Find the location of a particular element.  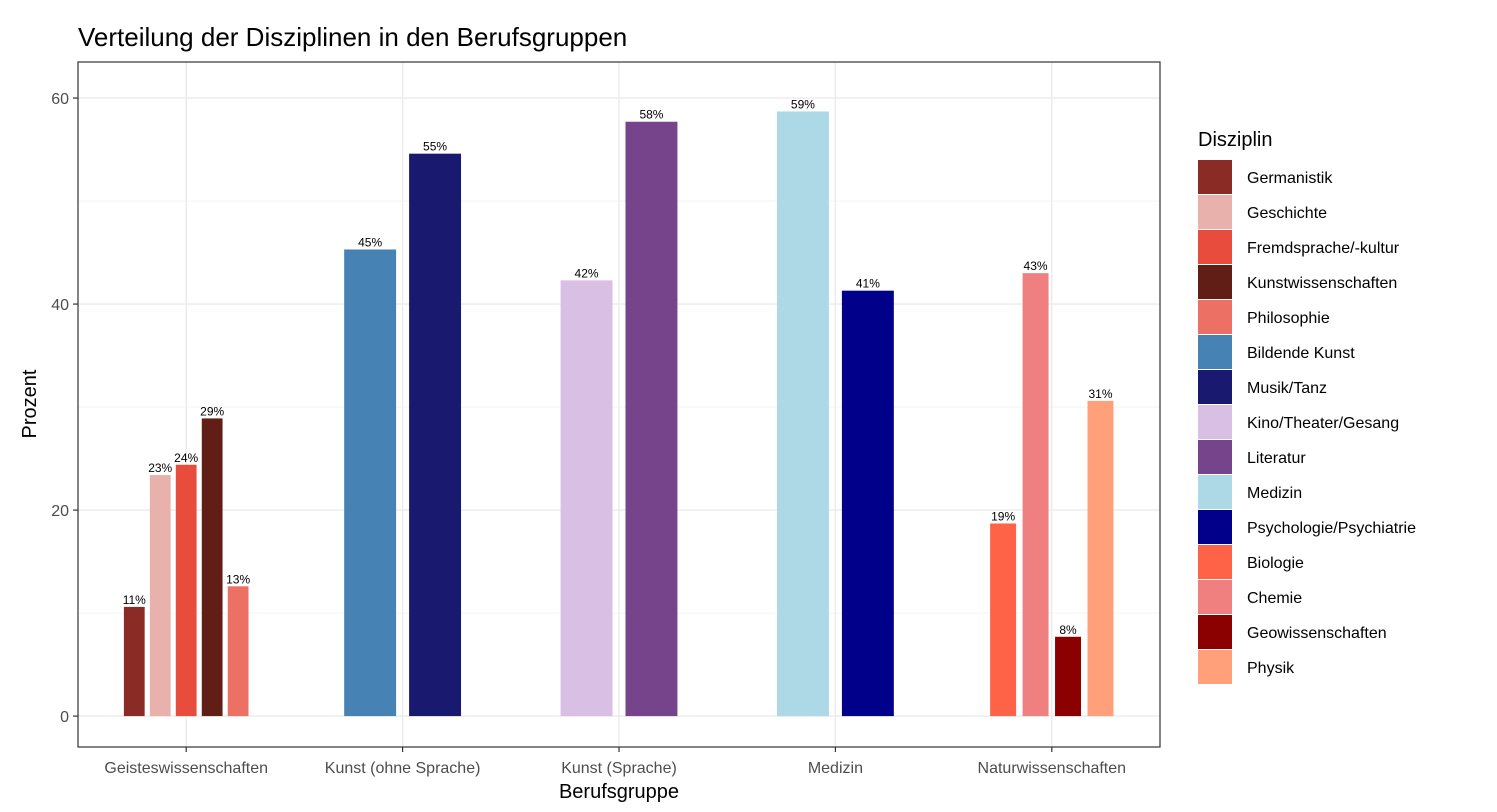

legend-key-kino-theater-gesang is located at coordinates (1215, 422).